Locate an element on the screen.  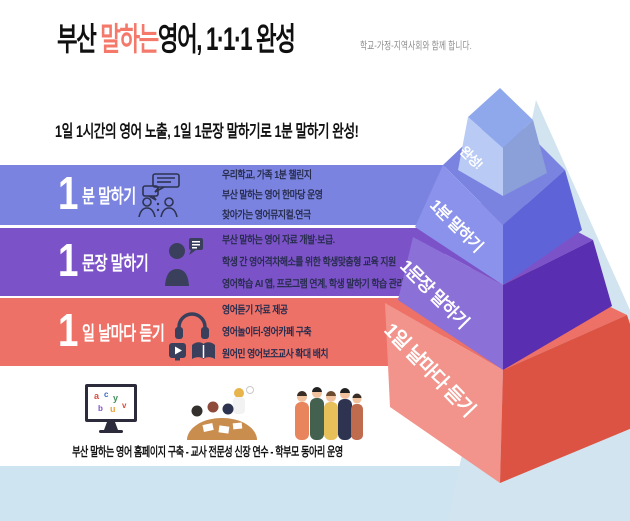
title-suffix: 영어, 1·1·1 완성 is located at coordinates (226, 39).